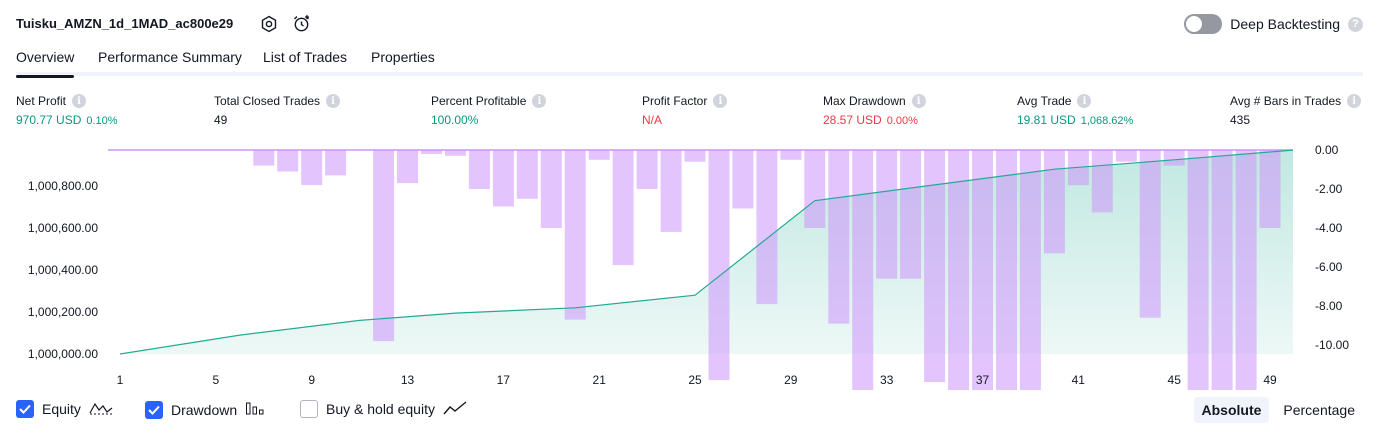  Describe the element at coordinates (455, 120) in the screenshot. I see `metric-value: 100.00%` at that location.